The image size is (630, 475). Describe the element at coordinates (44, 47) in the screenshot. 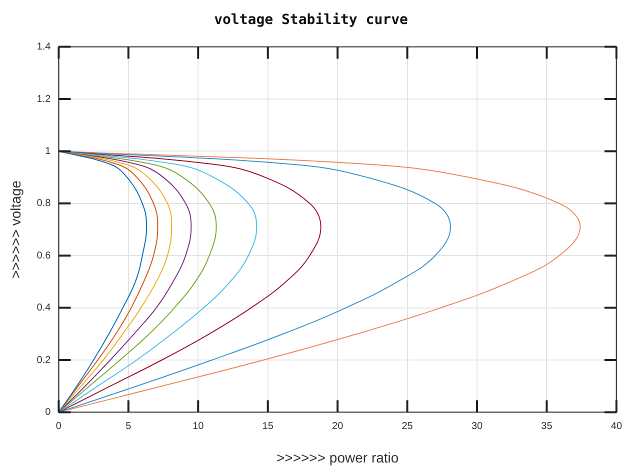

I see `y-tick-label: 1.4` at that location.